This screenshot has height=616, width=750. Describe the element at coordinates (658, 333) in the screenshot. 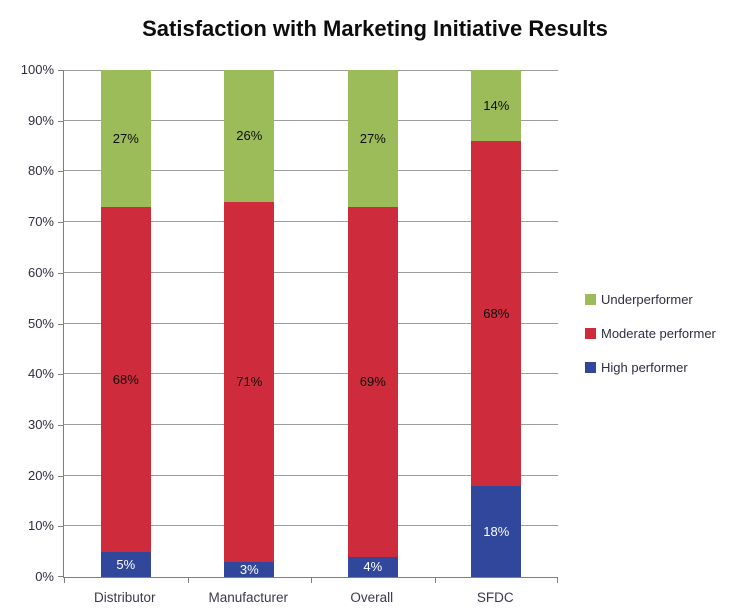

I see `legend-label: Moderate performer` at that location.